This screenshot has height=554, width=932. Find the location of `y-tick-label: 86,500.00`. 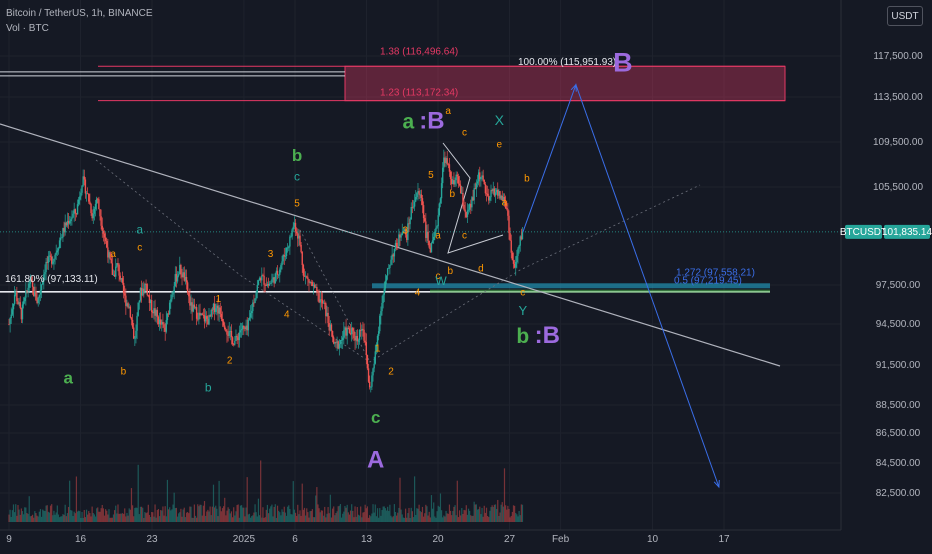

y-tick-label: 86,500.00 is located at coordinates (898, 433).